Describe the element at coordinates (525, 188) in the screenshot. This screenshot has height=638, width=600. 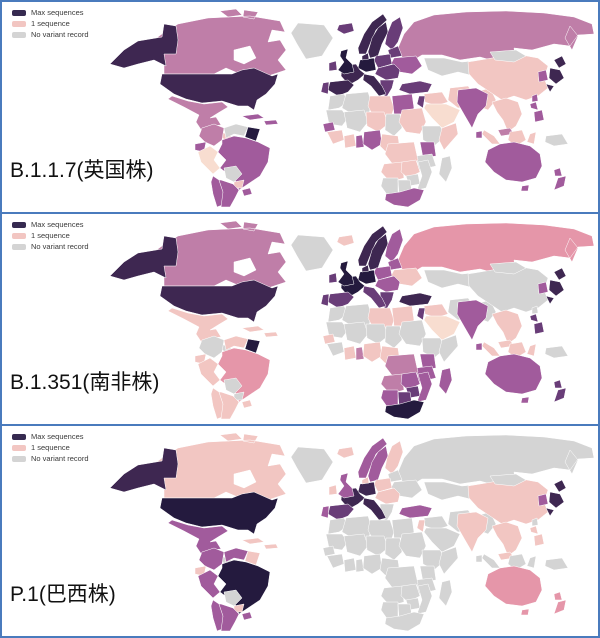
I see `country-tasmania` at that location.